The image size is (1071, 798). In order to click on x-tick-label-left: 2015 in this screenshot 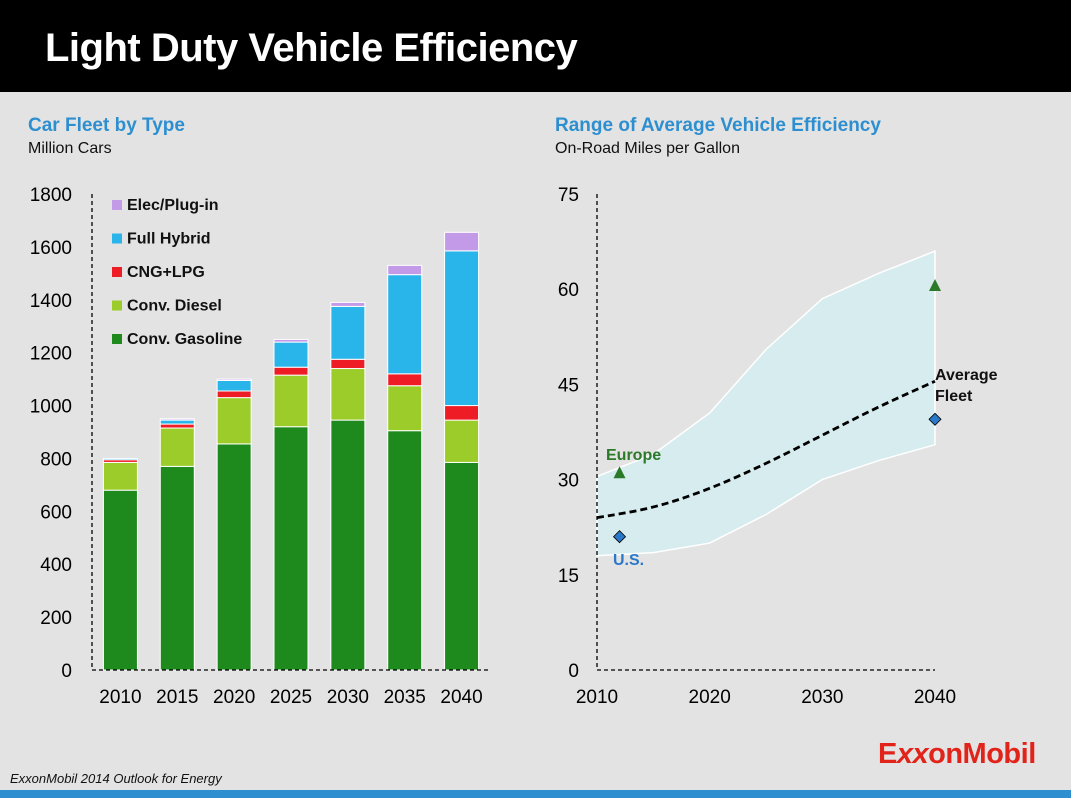, I will do `click(177, 697)`.